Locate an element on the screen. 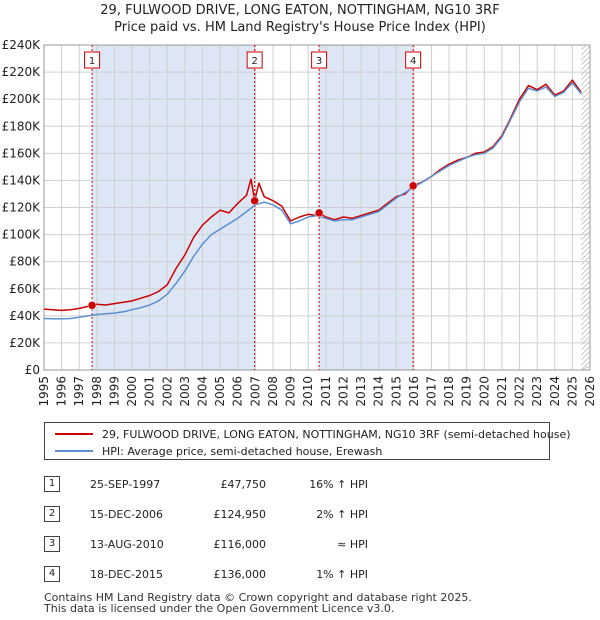  x-tick-label: 2011 is located at coordinates (326, 391).